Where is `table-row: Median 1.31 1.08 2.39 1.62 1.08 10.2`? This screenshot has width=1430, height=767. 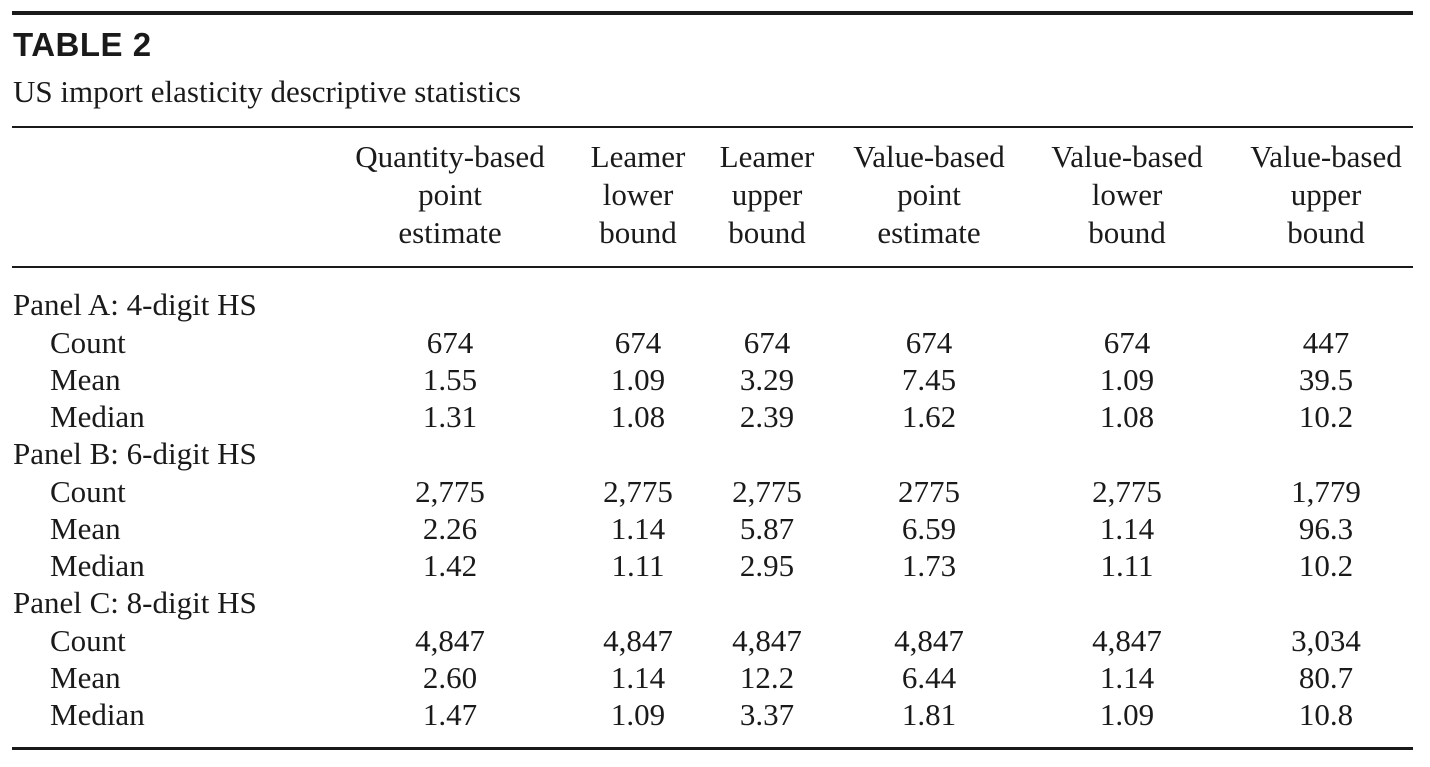
table-row: Median 1.31 1.08 2.39 1.62 1.08 10.2 is located at coordinates (715, 418).